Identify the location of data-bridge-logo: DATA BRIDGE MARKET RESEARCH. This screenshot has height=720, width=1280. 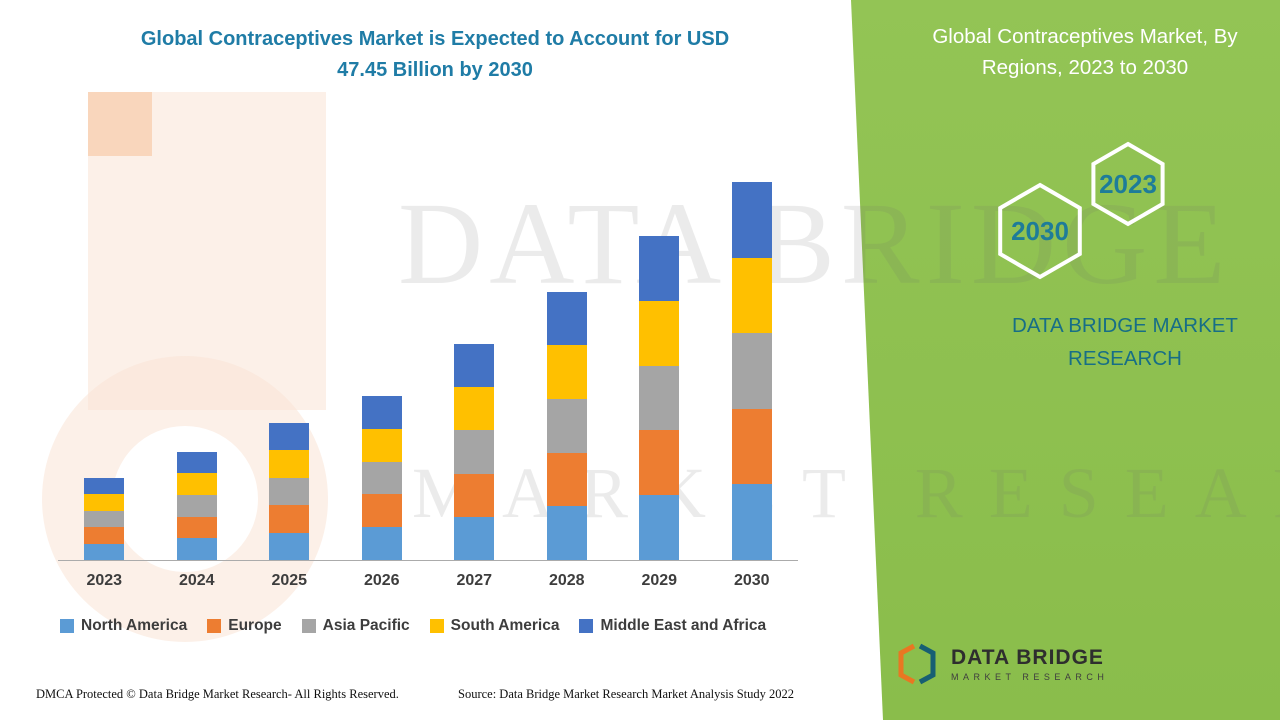
(1000, 664).